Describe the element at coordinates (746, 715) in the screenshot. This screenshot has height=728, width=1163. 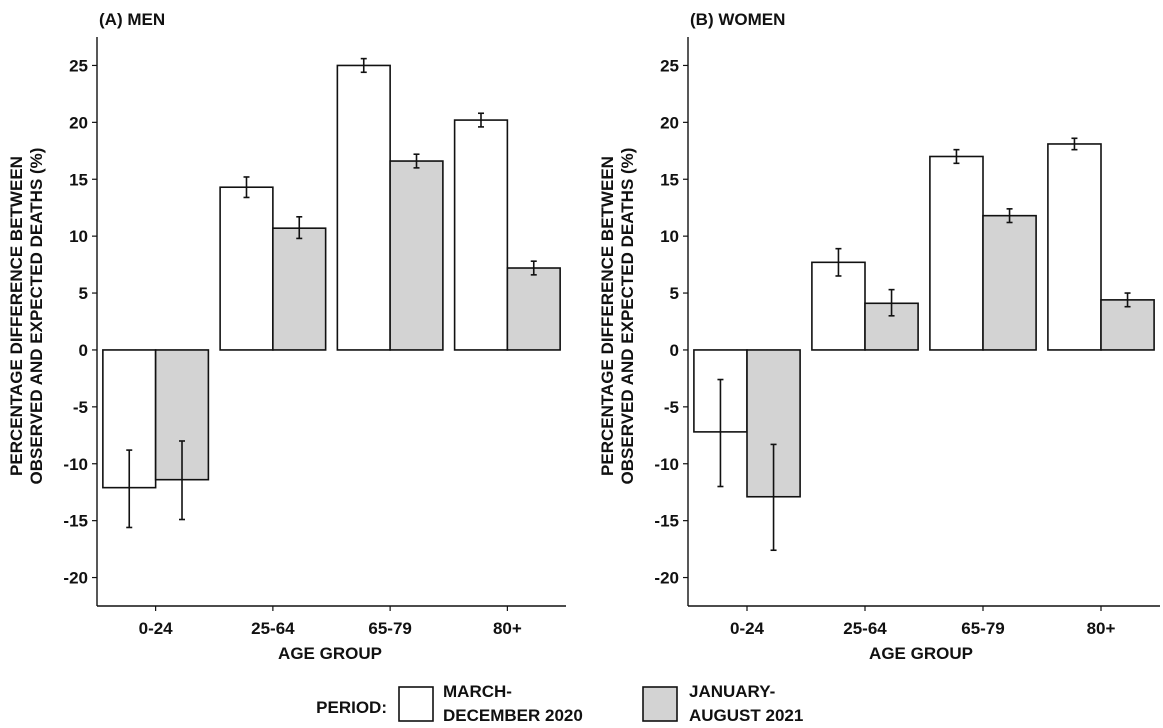
I see `legend-label-line2: AUGUST 2021` at that location.